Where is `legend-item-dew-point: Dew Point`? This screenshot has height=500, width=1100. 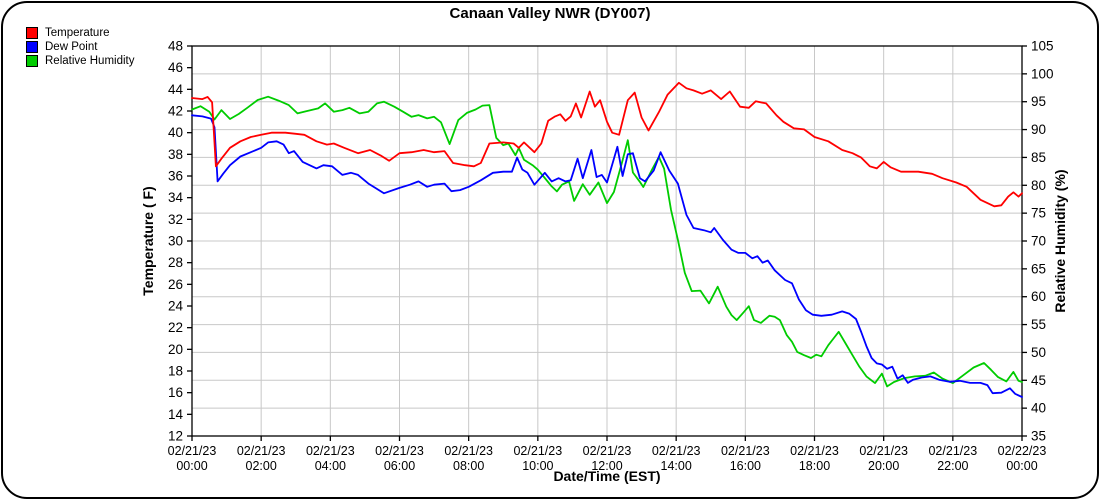
legend-item-dew-point: Dew Point is located at coordinates (80, 47).